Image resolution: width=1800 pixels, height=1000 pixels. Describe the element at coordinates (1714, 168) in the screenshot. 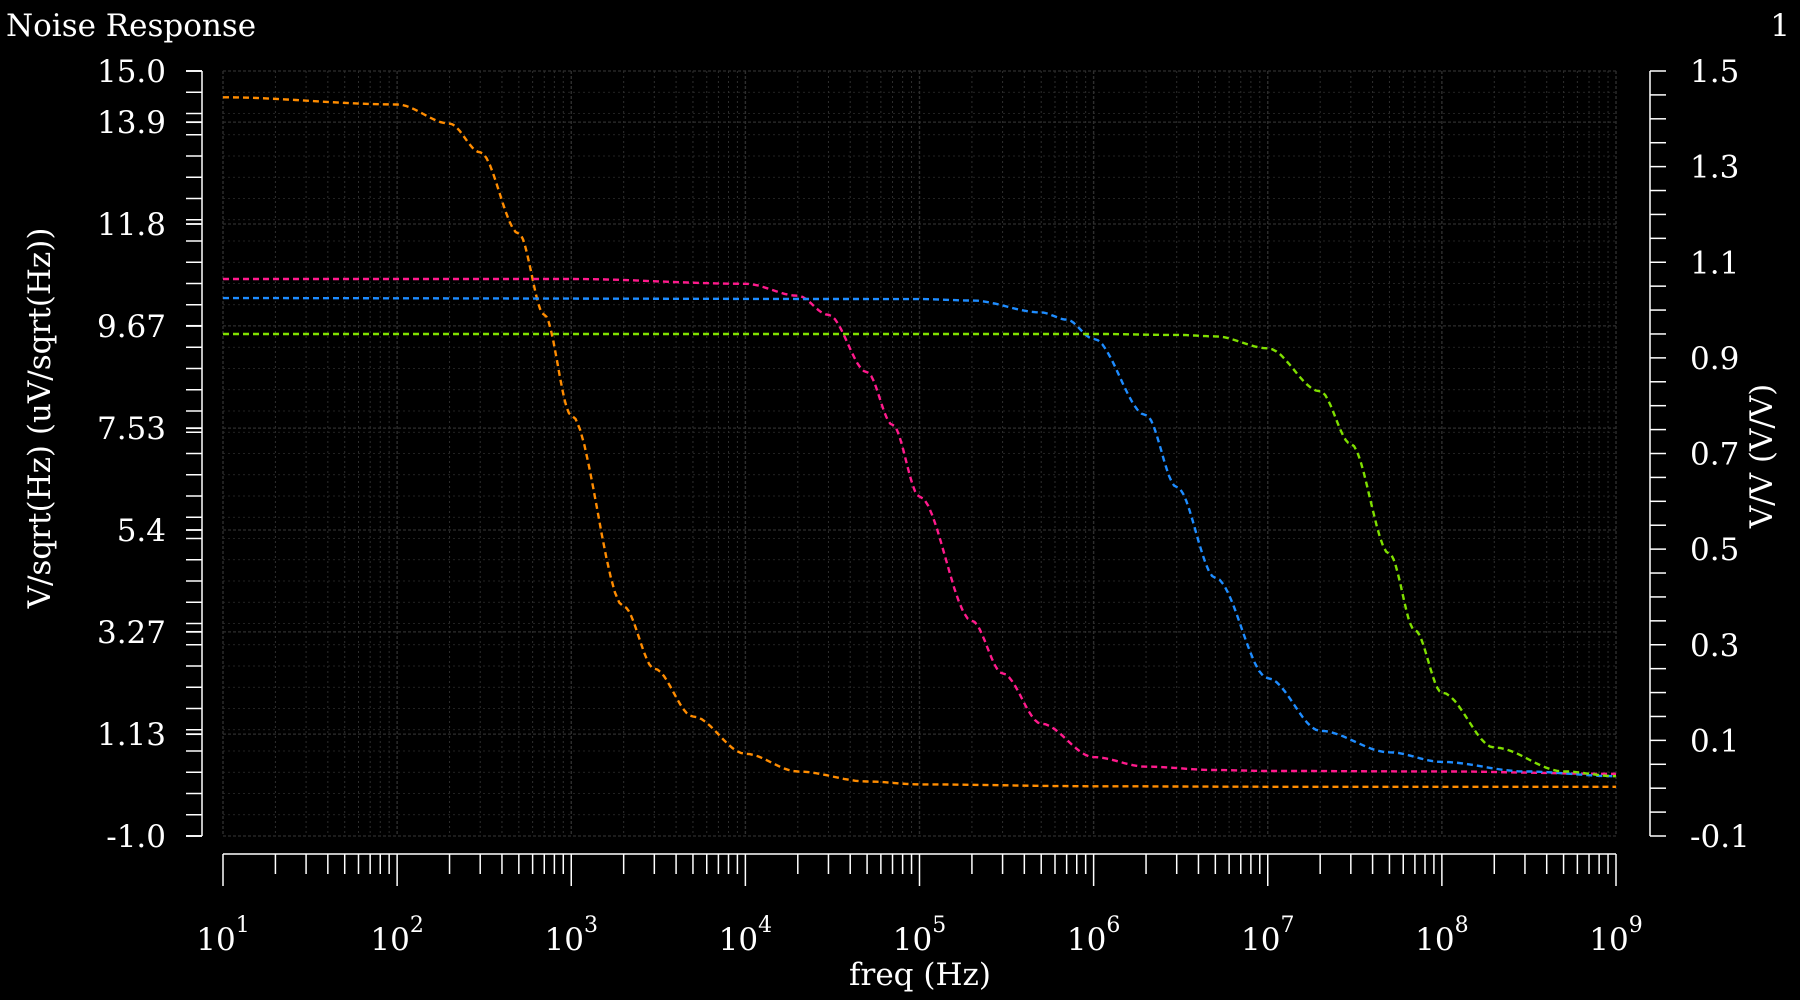

I see `right-tick-label: 1.3` at that location.